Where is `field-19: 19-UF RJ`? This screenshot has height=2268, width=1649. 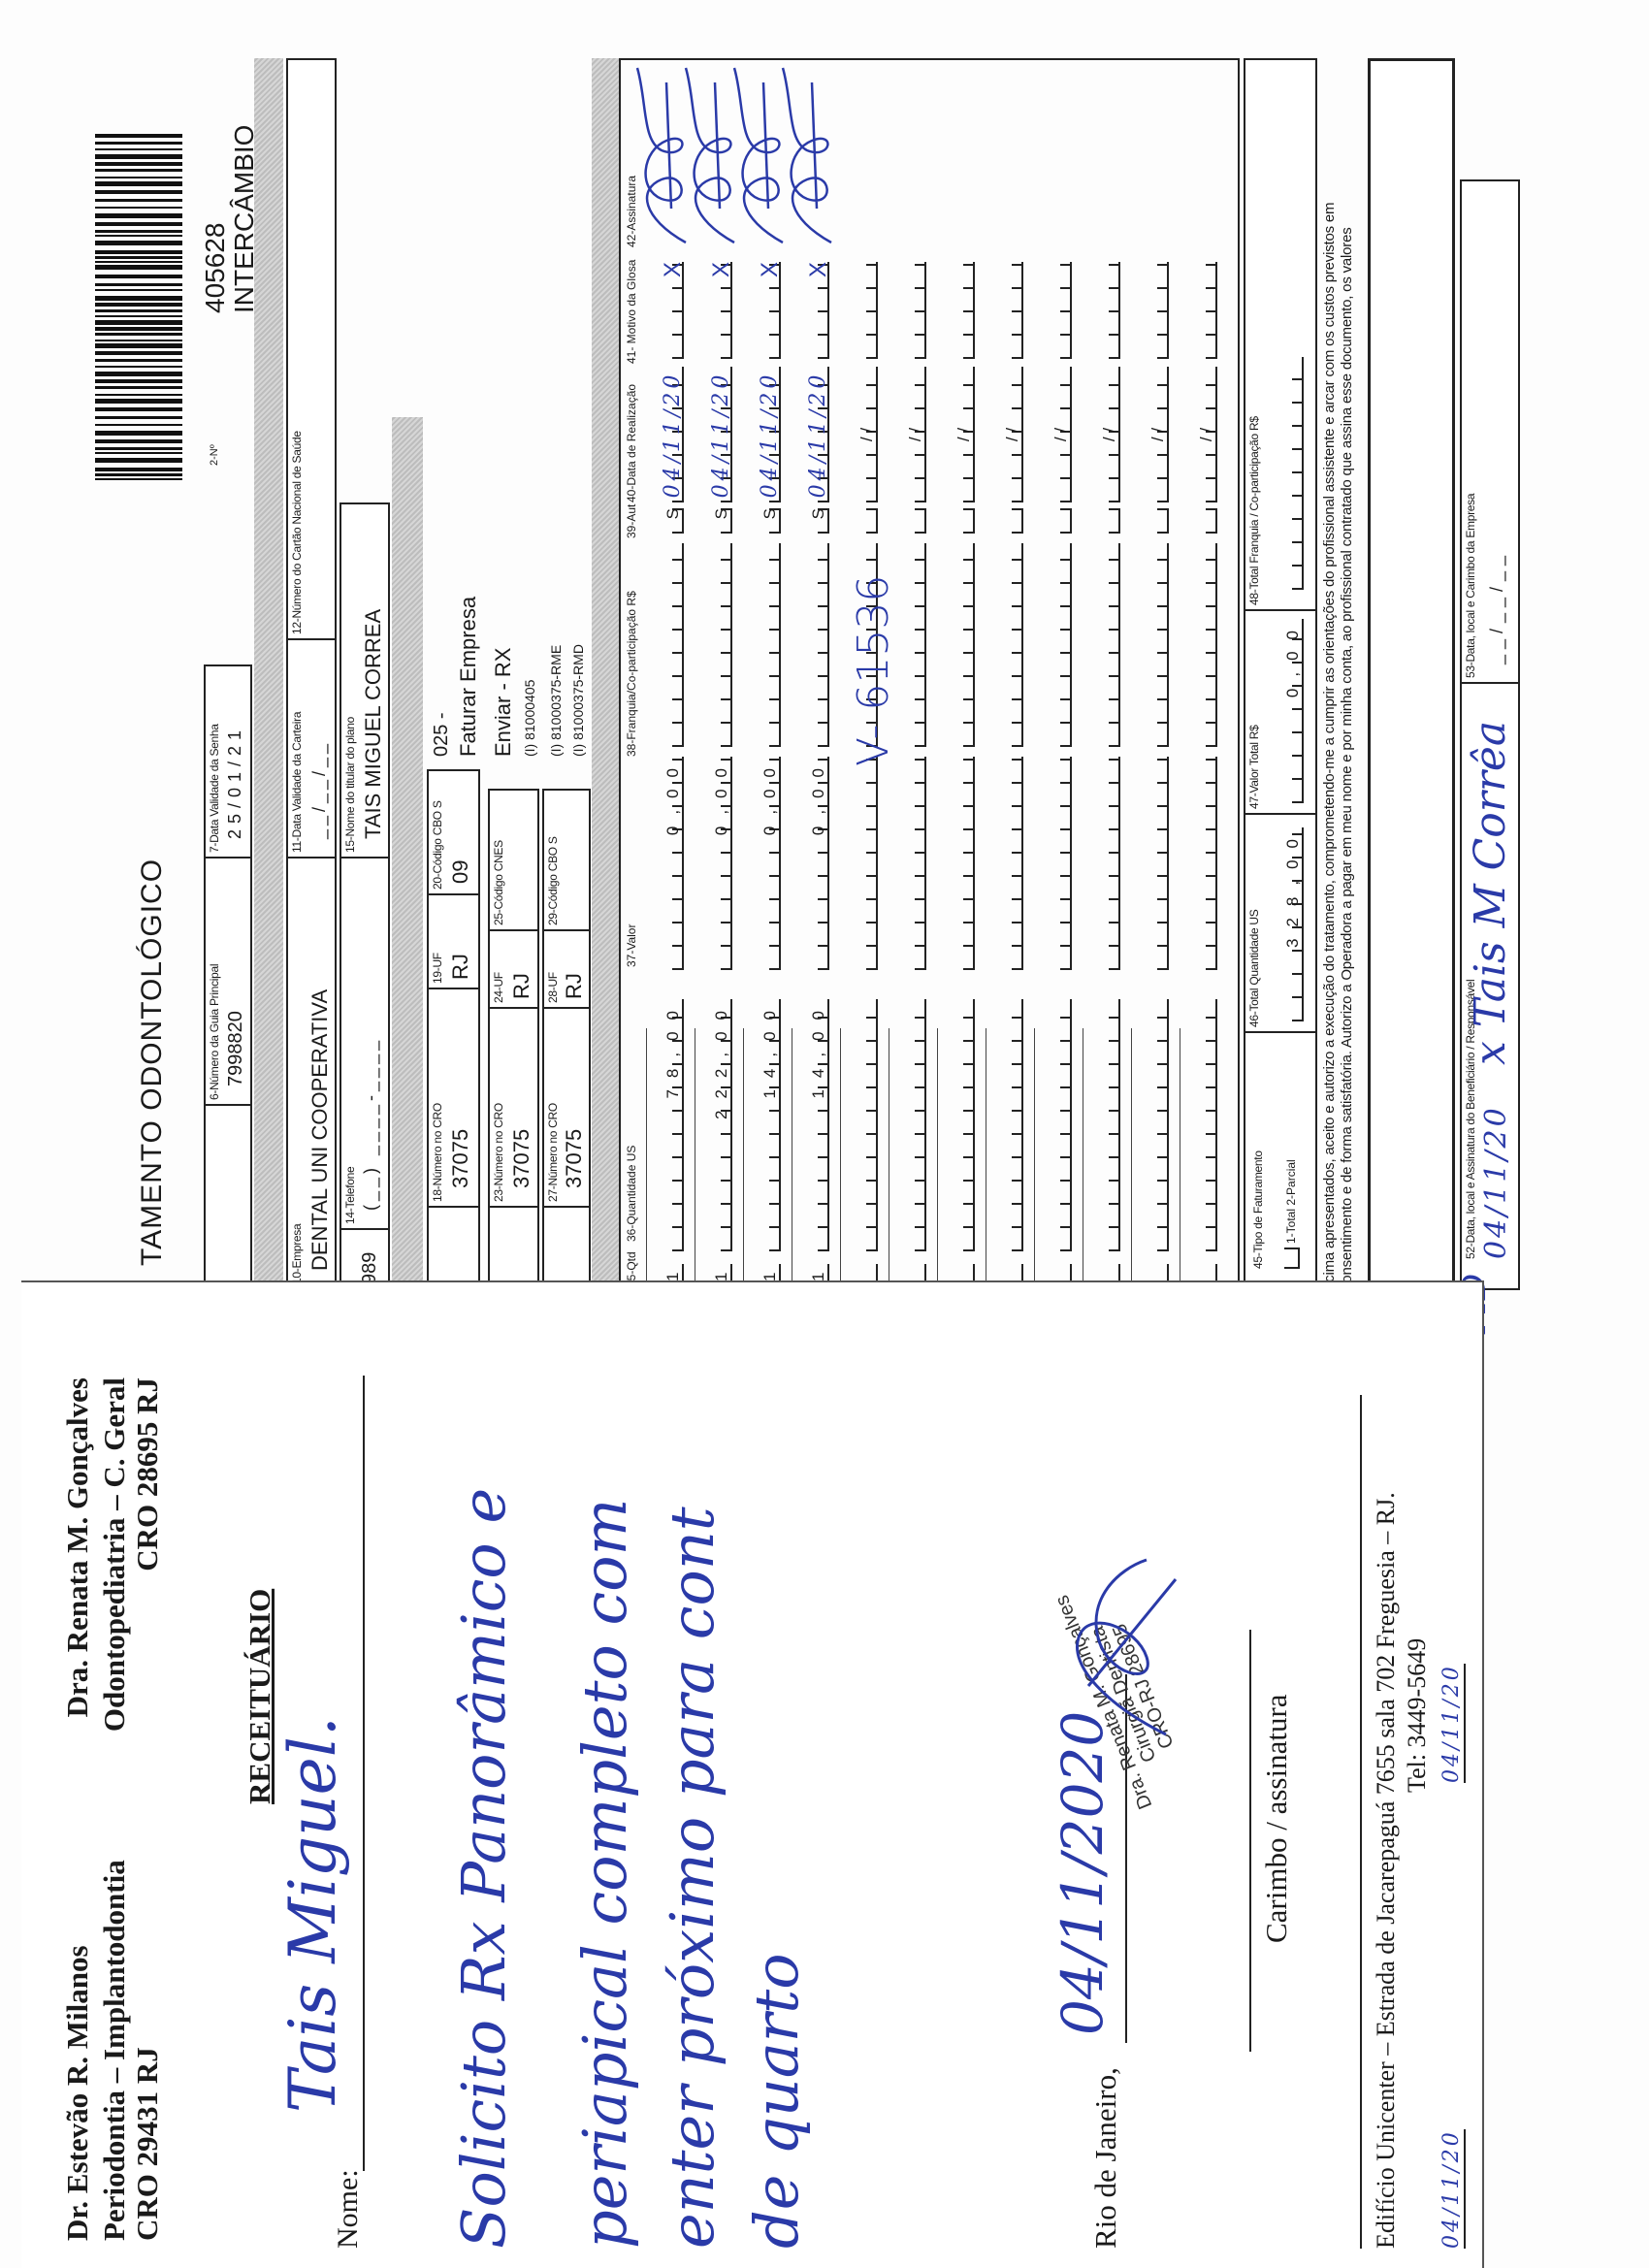 field-19: 19-UF RJ is located at coordinates (453, 941).